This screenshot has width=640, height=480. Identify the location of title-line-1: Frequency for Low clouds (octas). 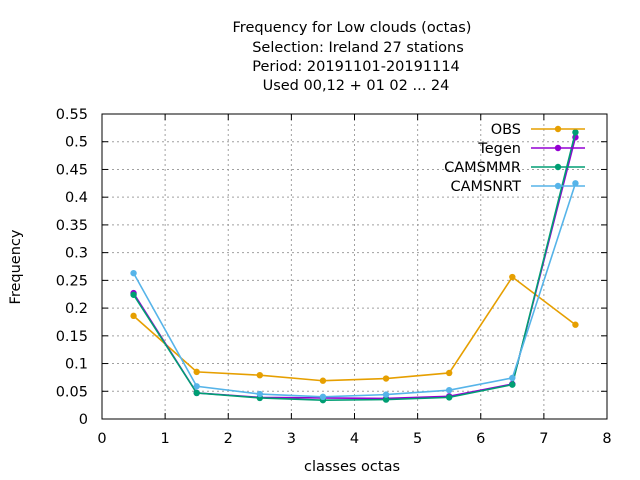
(352, 28).